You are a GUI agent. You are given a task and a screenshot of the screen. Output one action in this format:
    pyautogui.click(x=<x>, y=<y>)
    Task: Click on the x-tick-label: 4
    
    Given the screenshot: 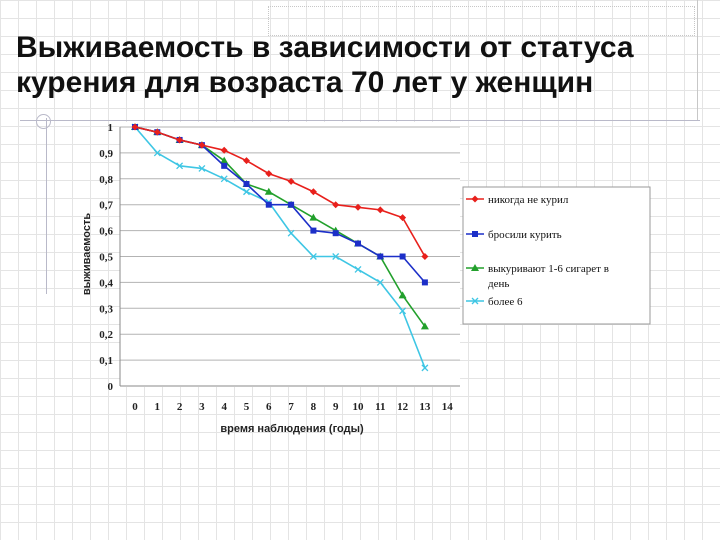 What is the action you would take?
    pyautogui.click(x=224, y=407)
    